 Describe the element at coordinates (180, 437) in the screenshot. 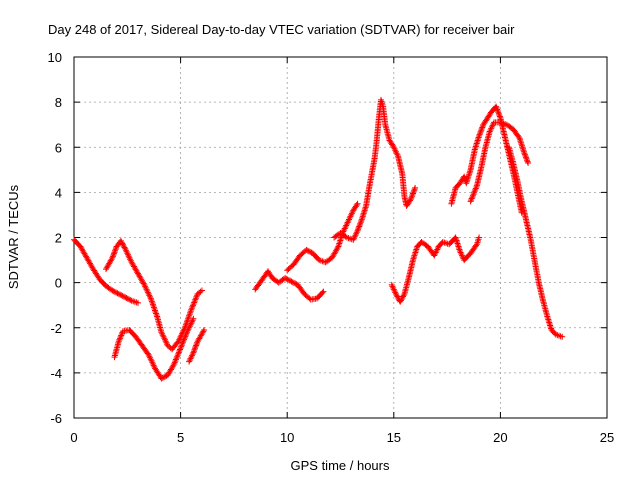

I see `x-tick-label: 5` at that location.